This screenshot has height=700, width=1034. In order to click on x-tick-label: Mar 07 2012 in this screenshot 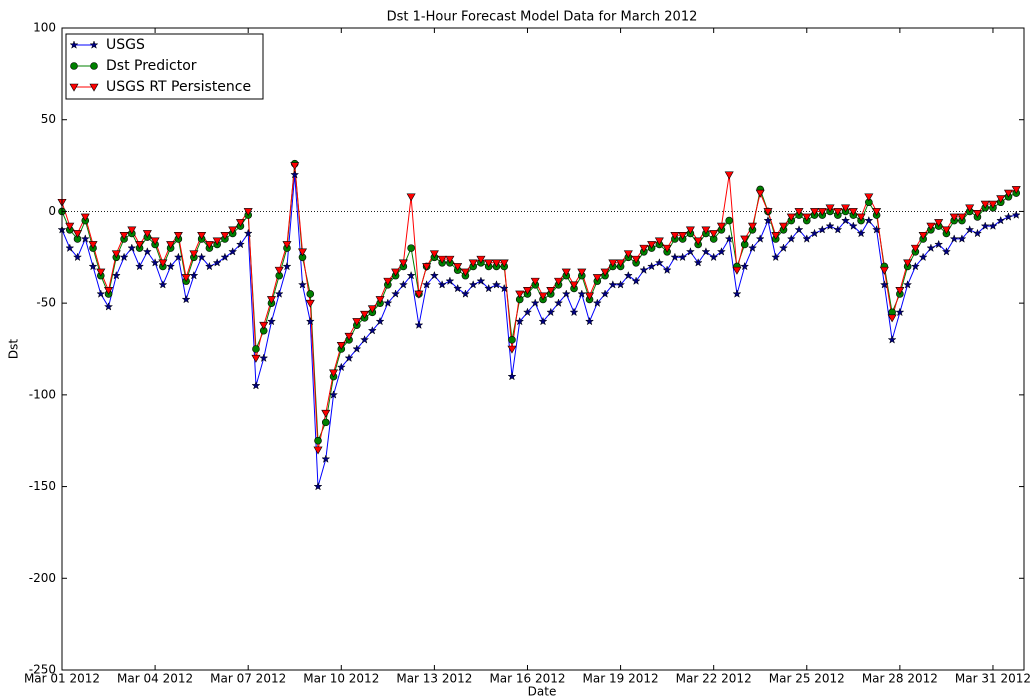, I will do `click(248, 679)`.